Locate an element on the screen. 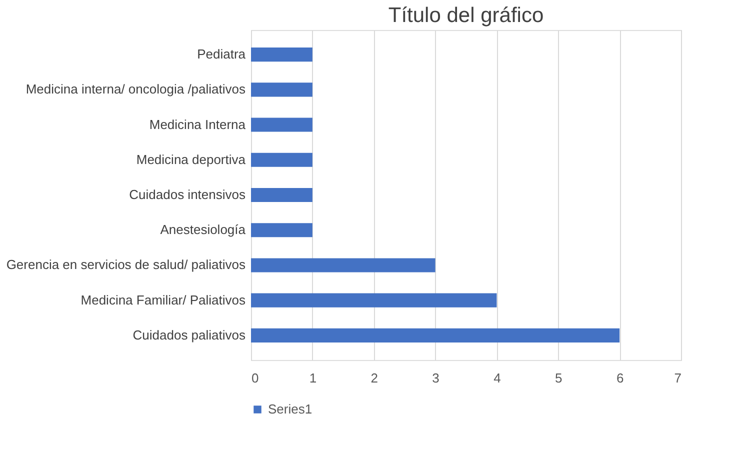 This screenshot has height=475, width=754. x-tick-label: 2 is located at coordinates (374, 378).